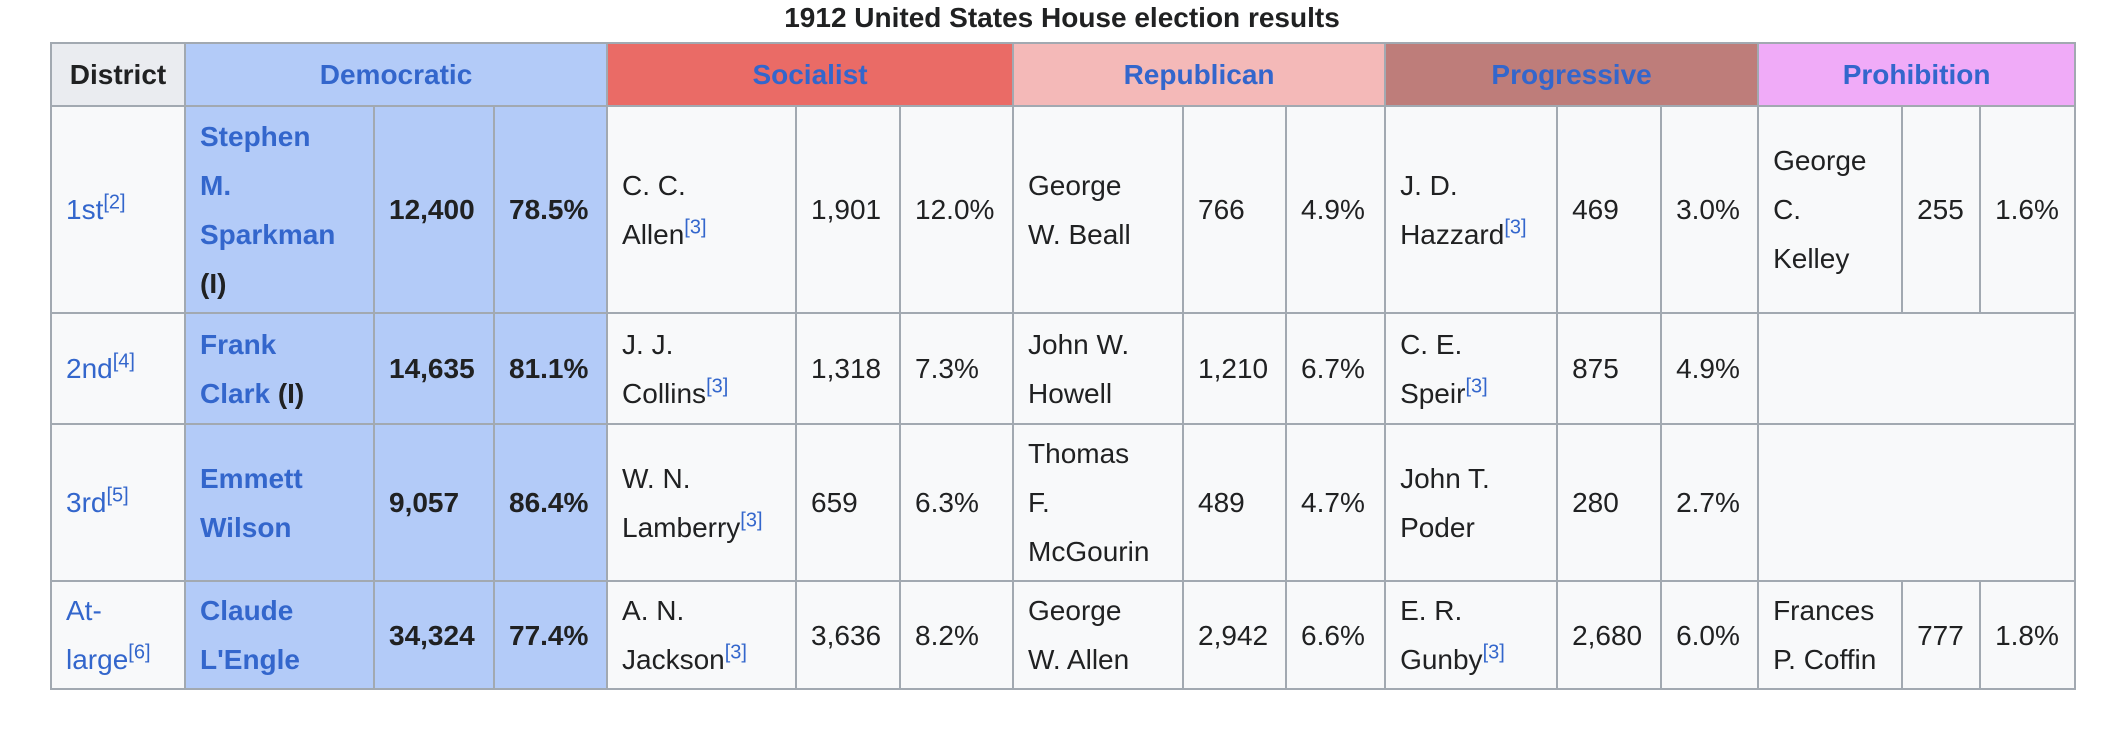 The height and width of the screenshot is (740, 2110). I want to click on socialist-votes-cell: 1,901, so click(848, 209).